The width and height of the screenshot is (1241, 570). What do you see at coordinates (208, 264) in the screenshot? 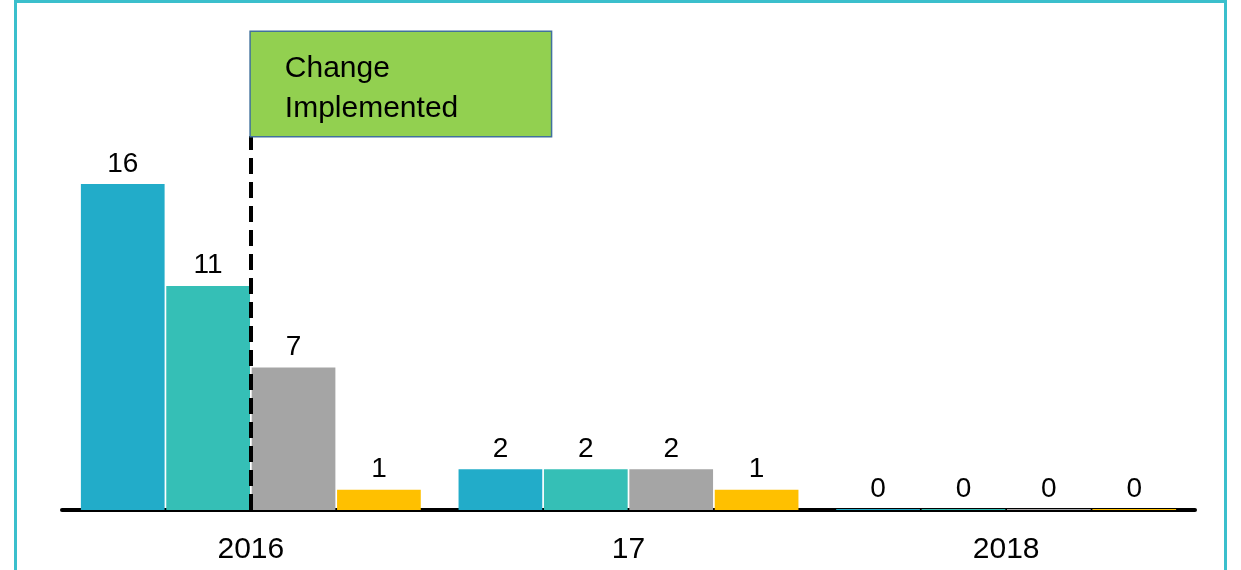
I see `data-label: 11` at bounding box center [208, 264].